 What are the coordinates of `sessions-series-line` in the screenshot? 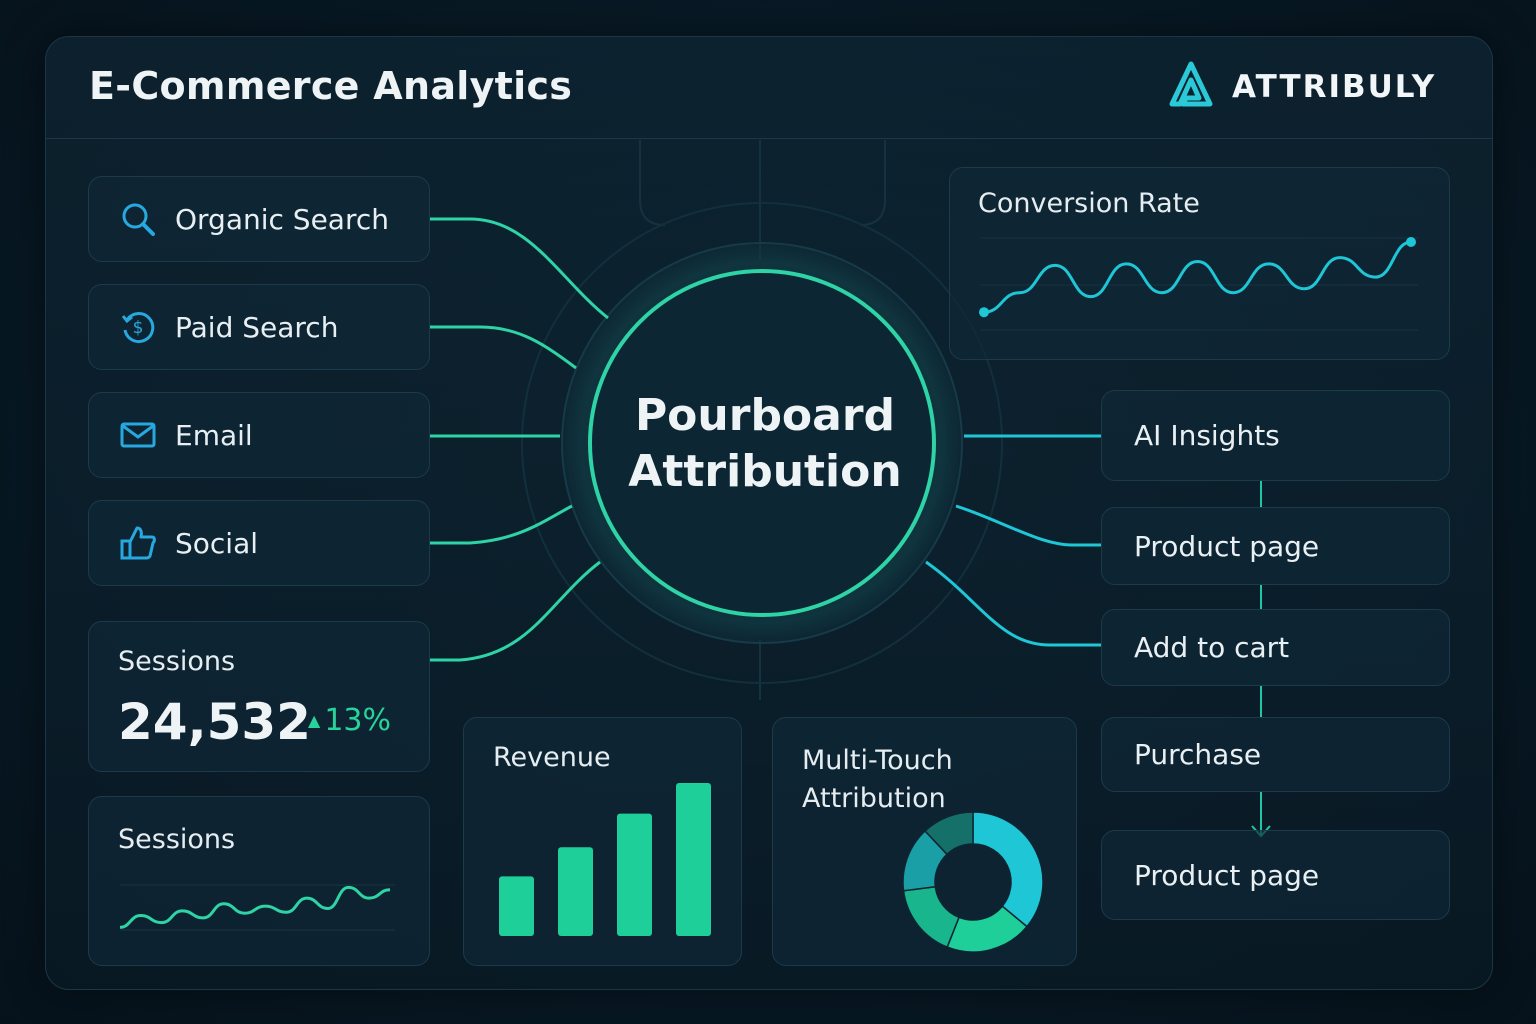 It's located at (255, 907).